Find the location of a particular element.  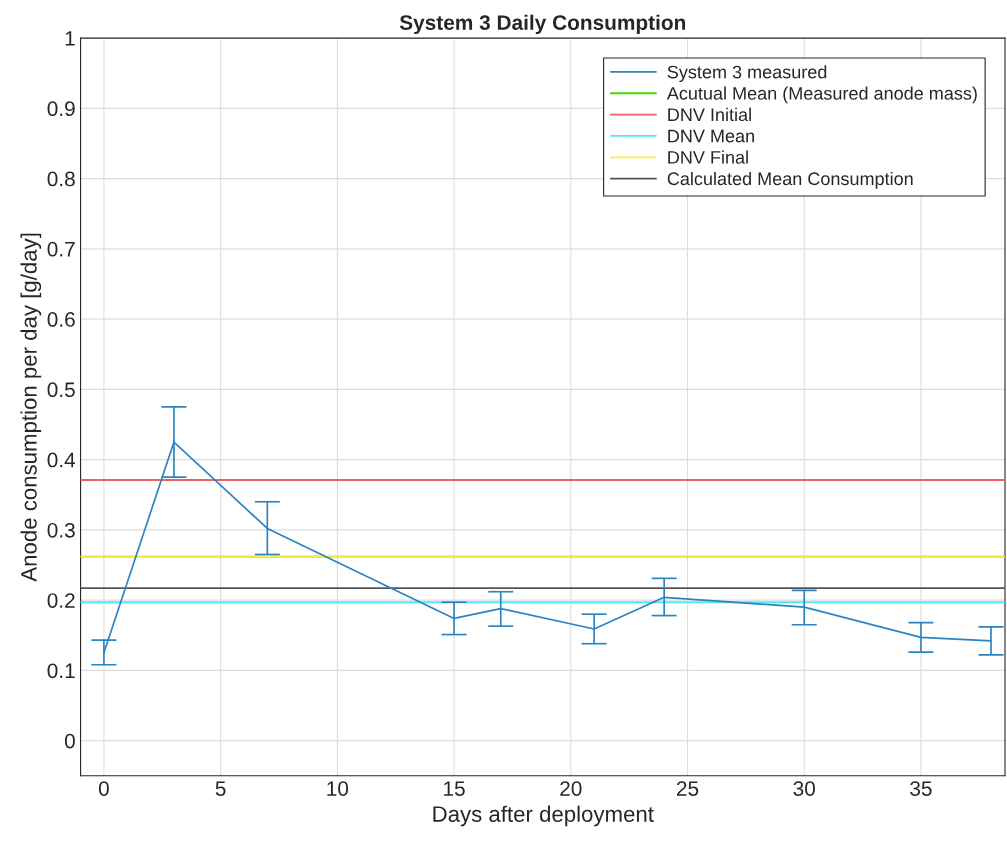

y-tick-label: 0.2 is located at coordinates (61, 600).